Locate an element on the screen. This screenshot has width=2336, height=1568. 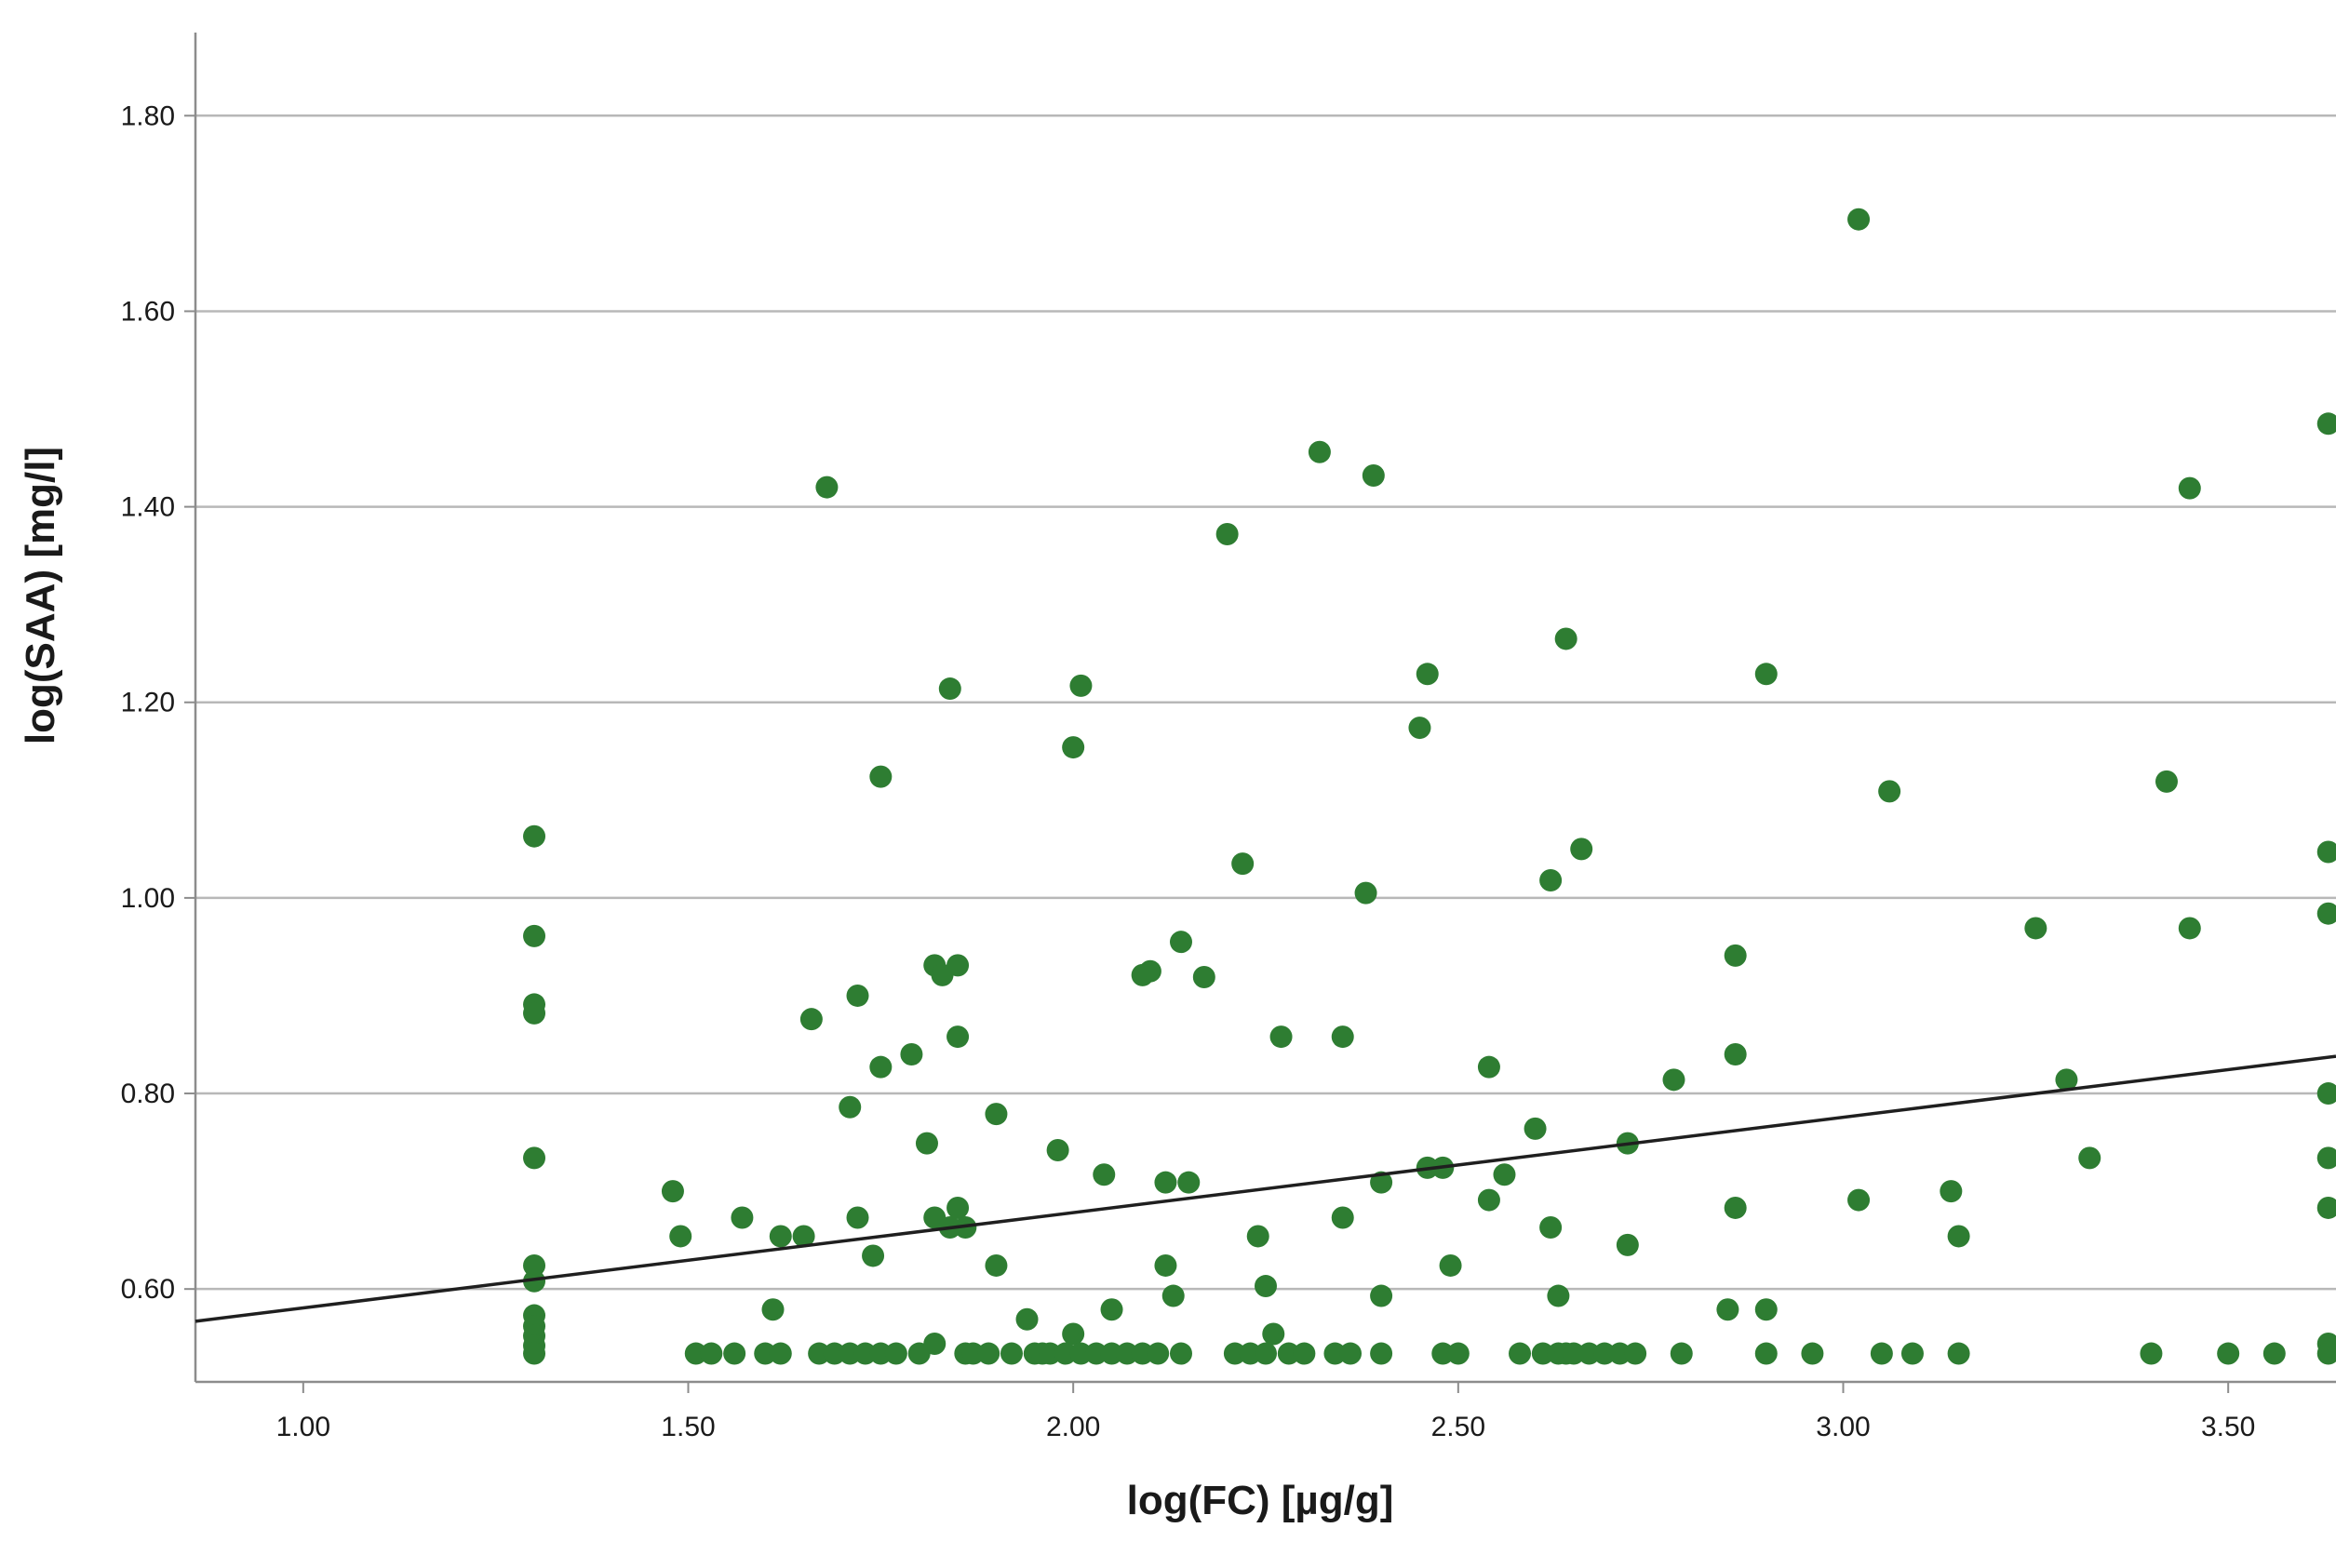
x-tick-labels: 1.00 1.50 2.00 2.50 3.00 3.50 is located at coordinates (1266, 1427).